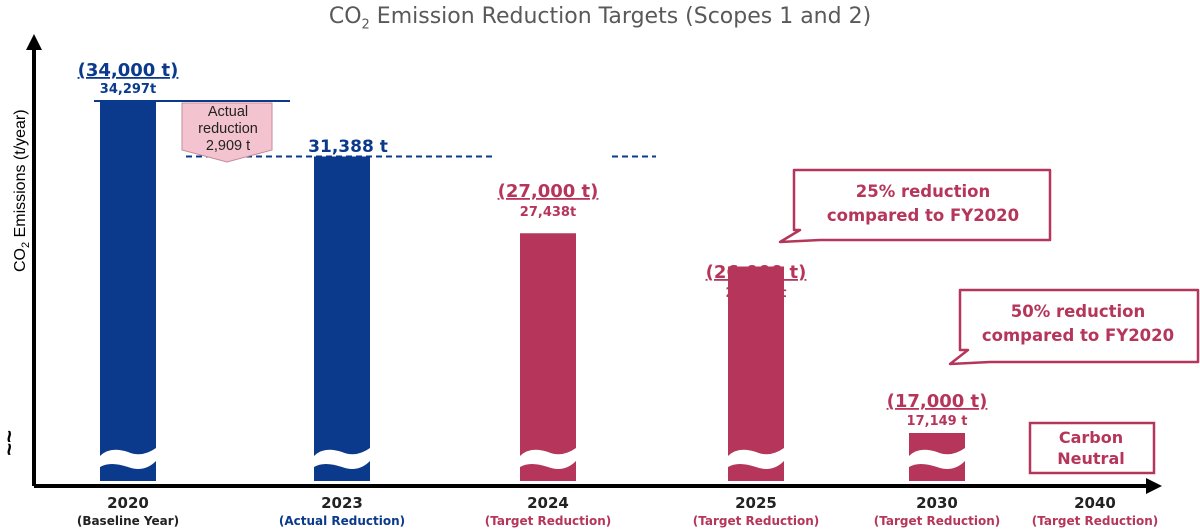  Describe the element at coordinates (1154, 486) in the screenshot. I see `x-axis-arrow` at that location.